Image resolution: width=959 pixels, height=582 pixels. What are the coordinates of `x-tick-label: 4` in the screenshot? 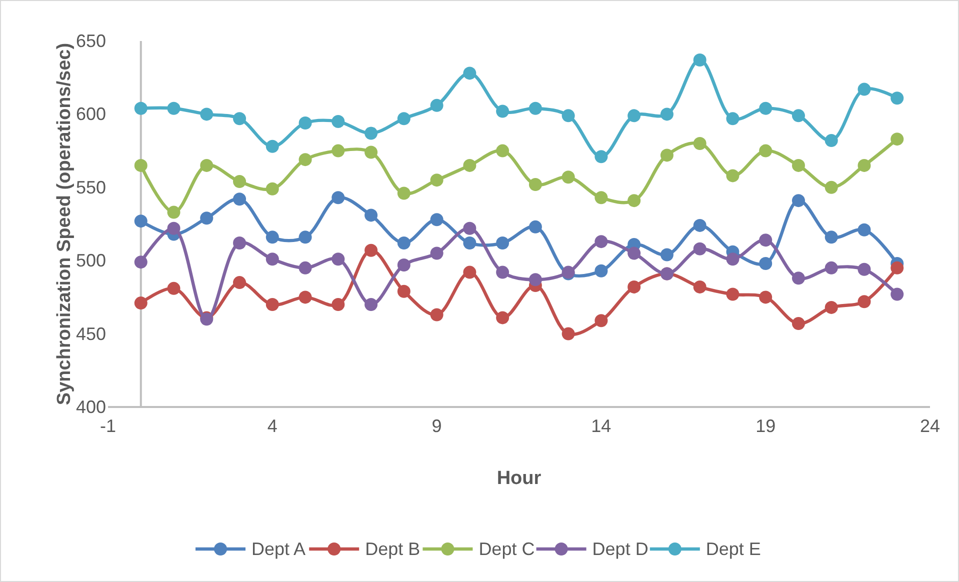 It's located at (272, 426).